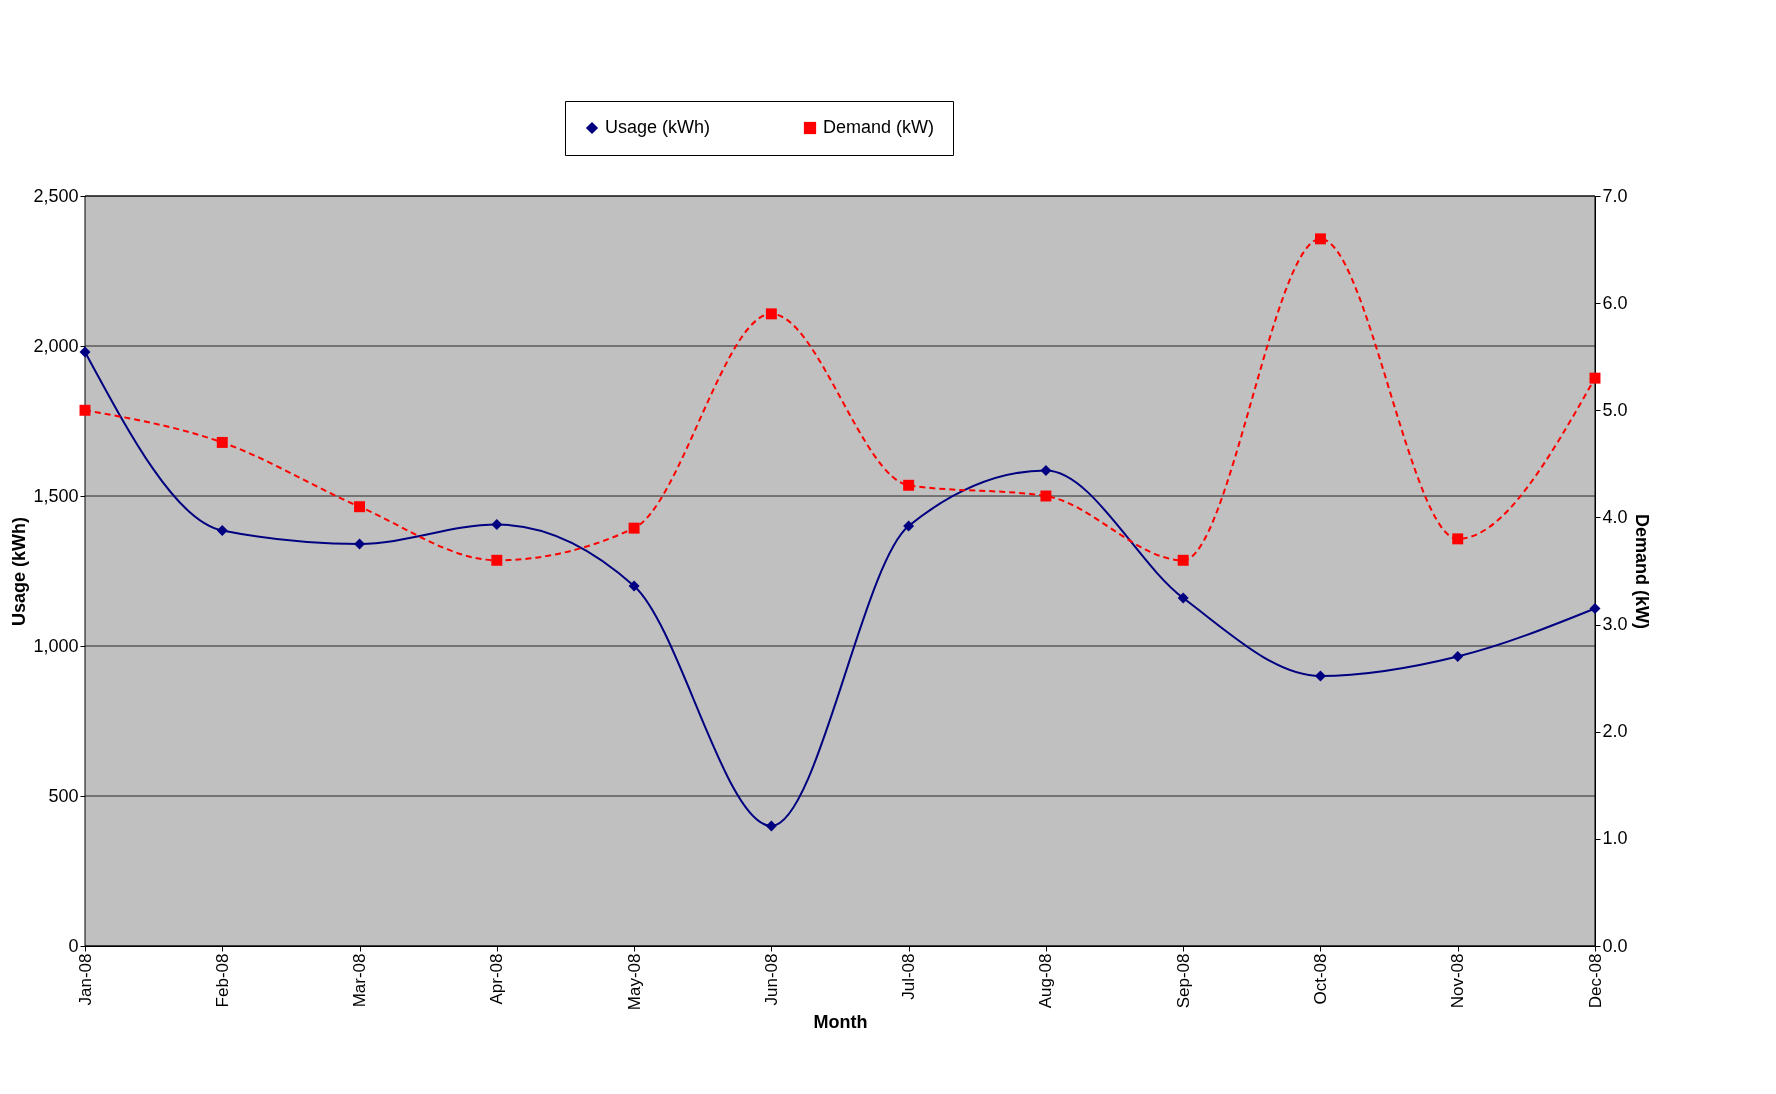  I want to click on y-tick-label: 0, so click(73, 945).